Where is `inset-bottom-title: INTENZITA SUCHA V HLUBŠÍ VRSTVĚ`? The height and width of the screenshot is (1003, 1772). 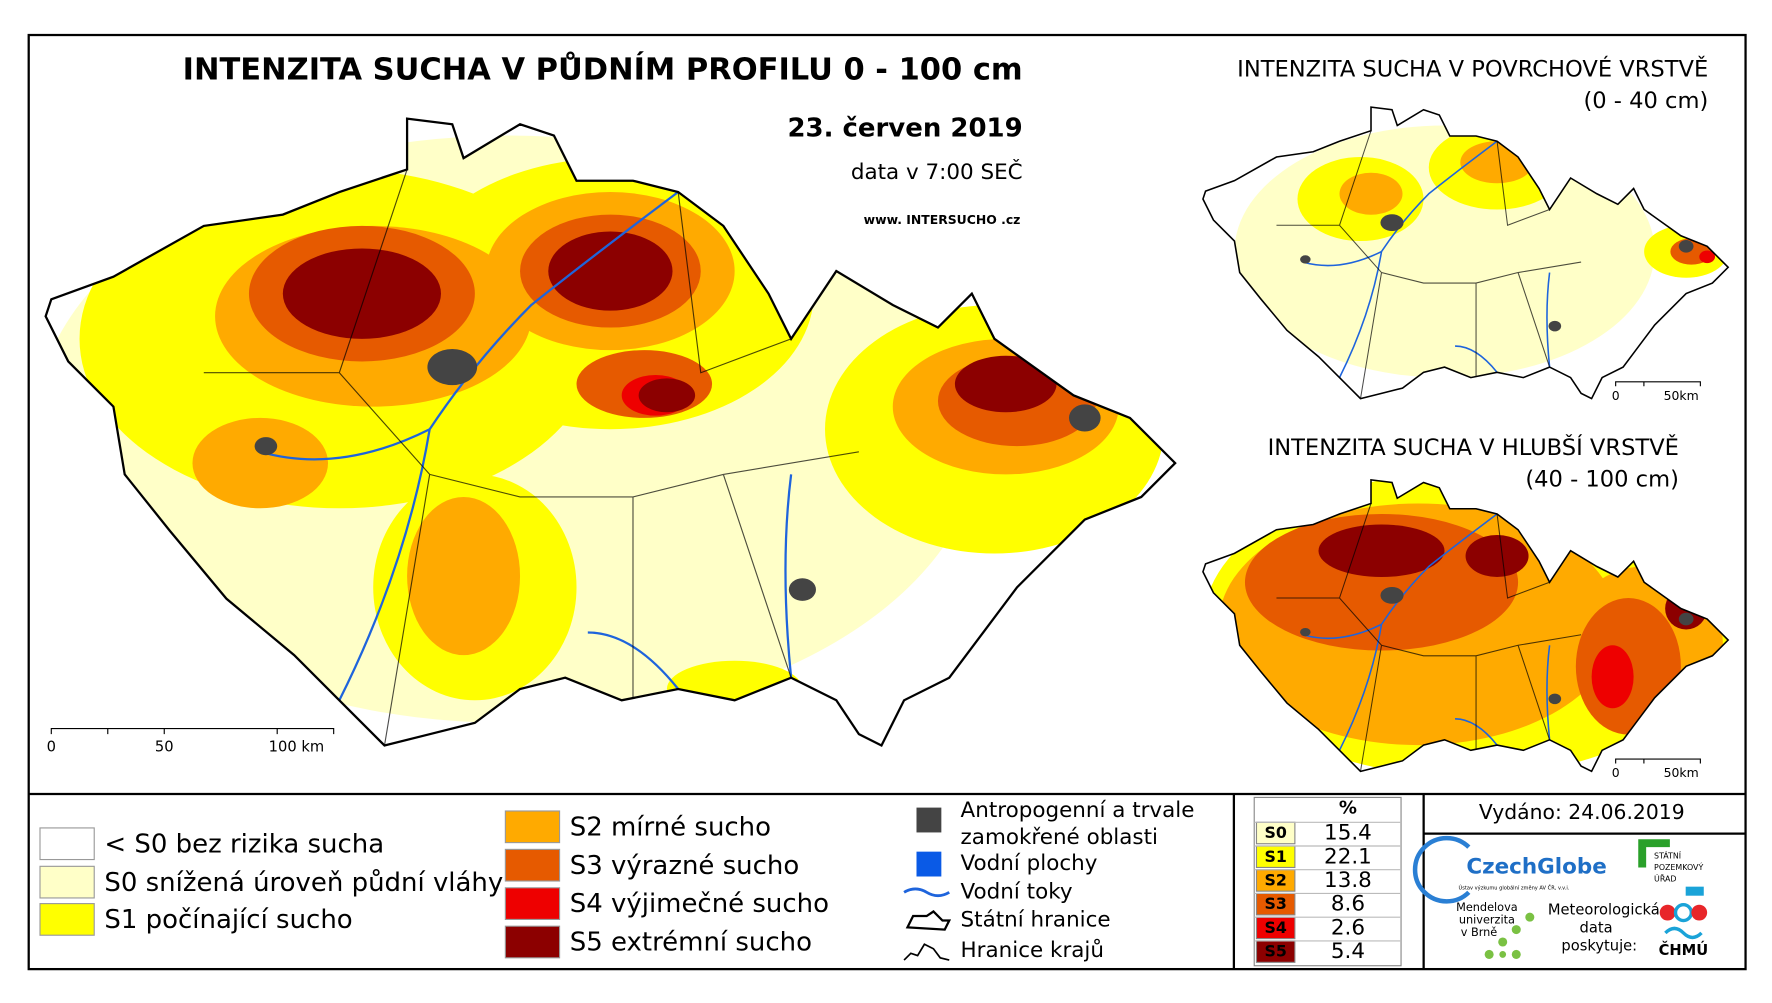 inset-bottom-title: INTENZITA SUCHA V HLUBŠÍ VRSTVĚ is located at coordinates (1473, 447).